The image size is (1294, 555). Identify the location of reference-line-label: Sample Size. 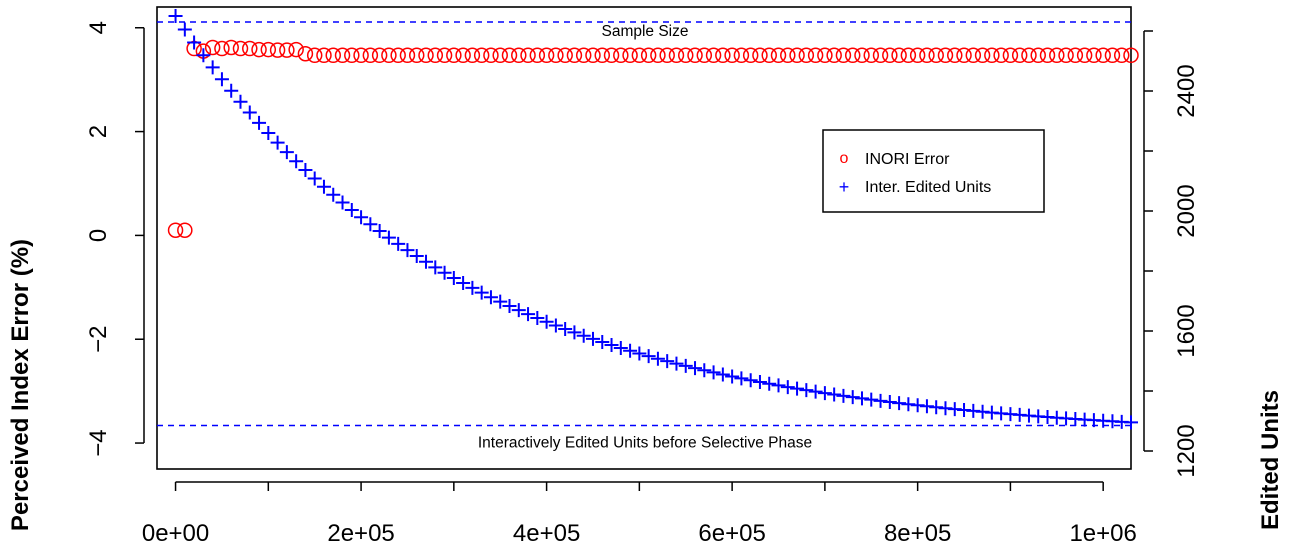
(644, 31).